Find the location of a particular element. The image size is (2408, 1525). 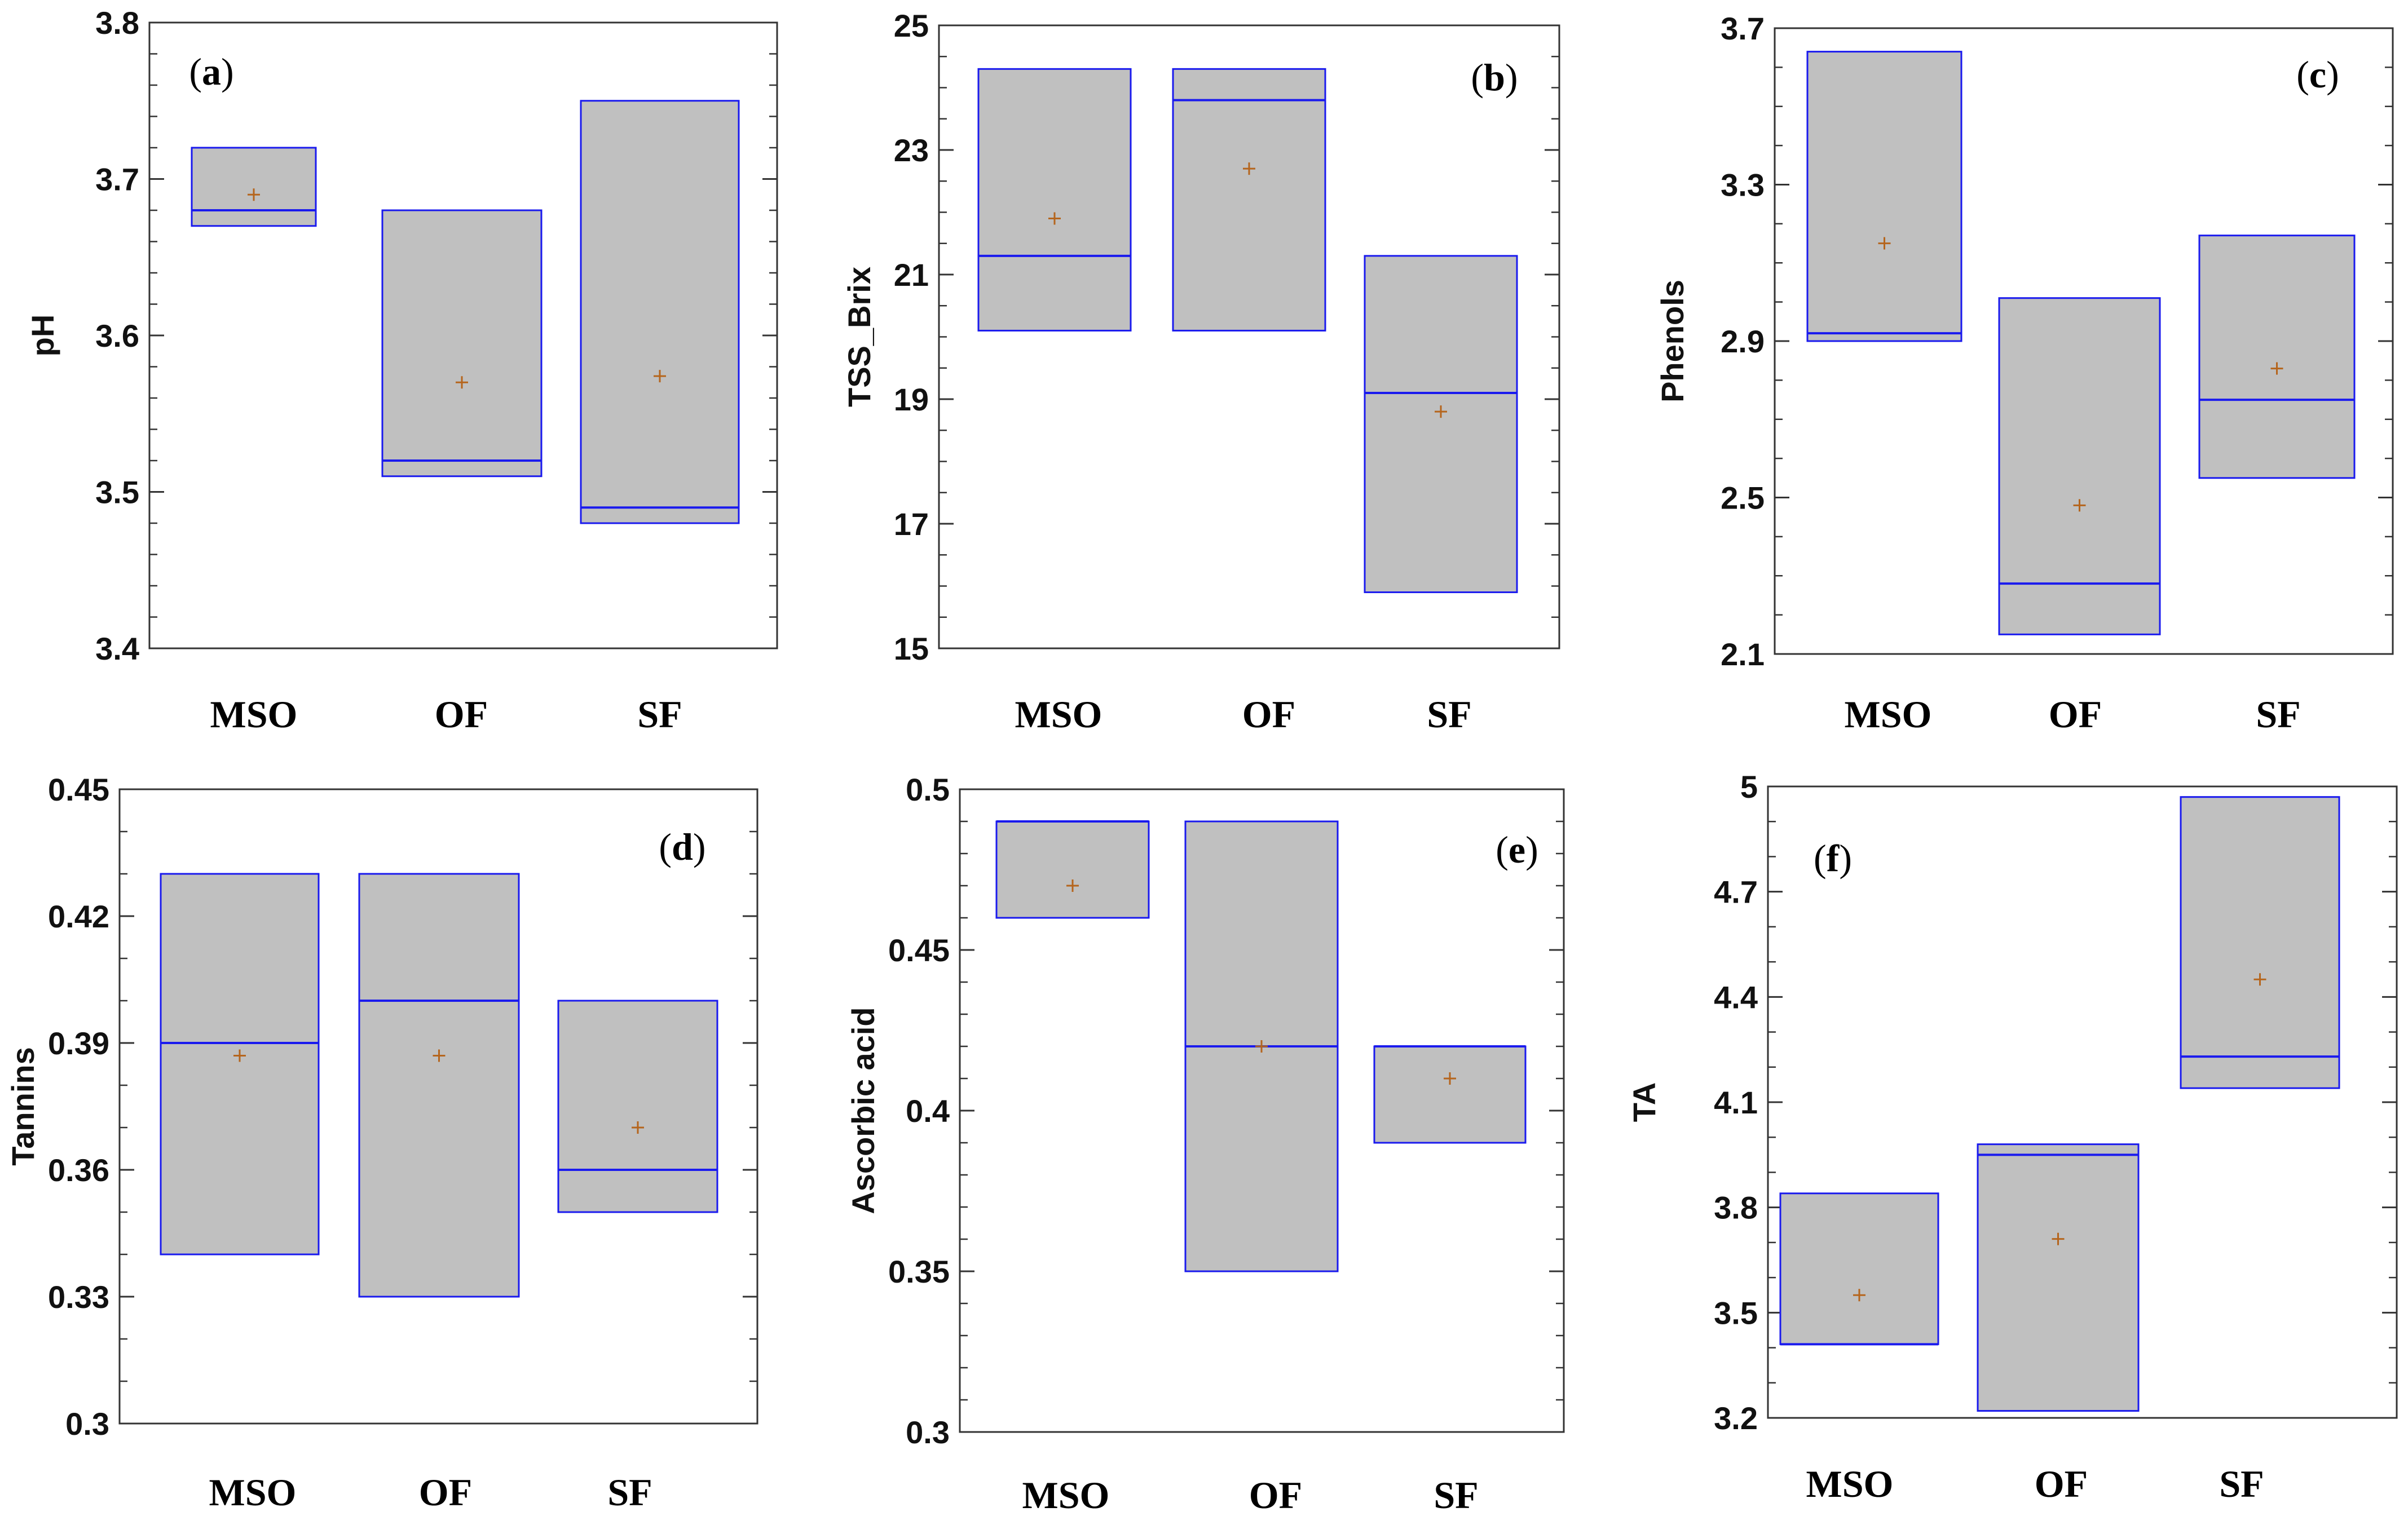

y-tick-label: 2.1 is located at coordinates (1743, 654).